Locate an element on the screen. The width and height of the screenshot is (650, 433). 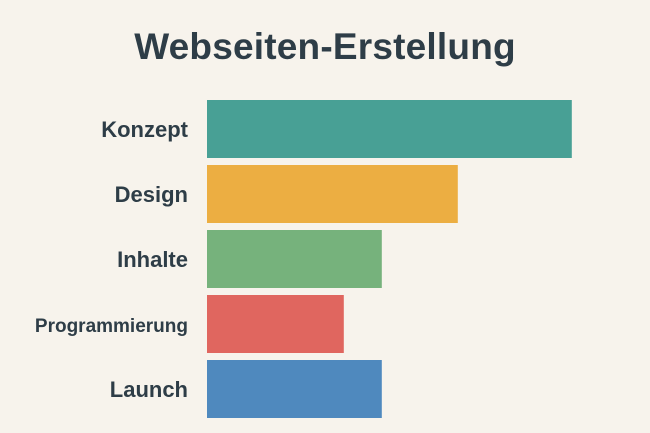
bar-launch is located at coordinates (294, 389).